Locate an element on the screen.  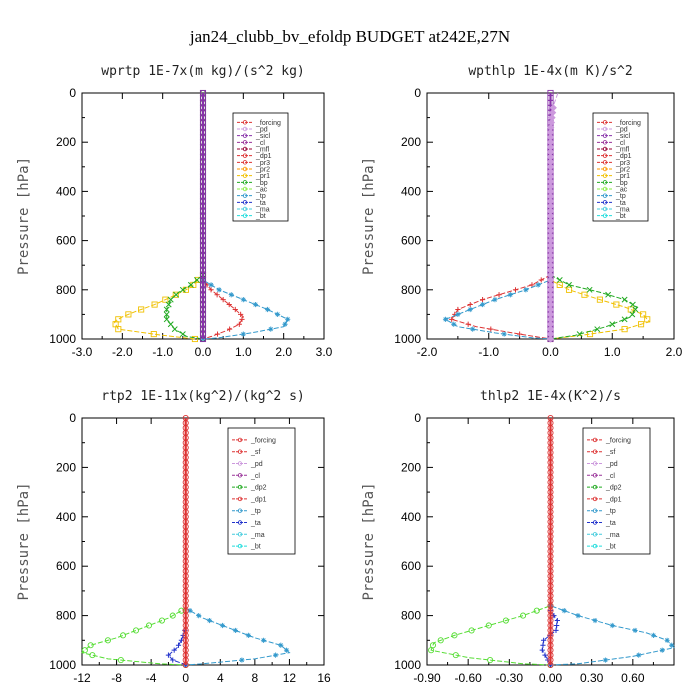
legend-entry: _sicl is located at coordinates (622, 136).